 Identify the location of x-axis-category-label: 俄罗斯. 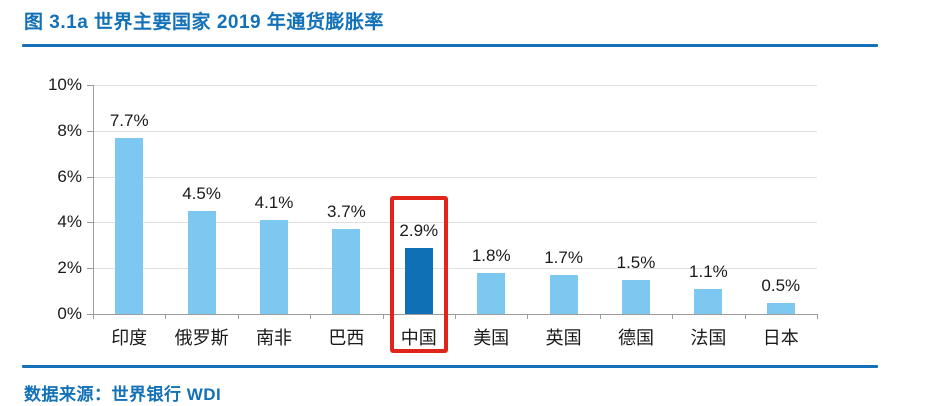
(201, 338).